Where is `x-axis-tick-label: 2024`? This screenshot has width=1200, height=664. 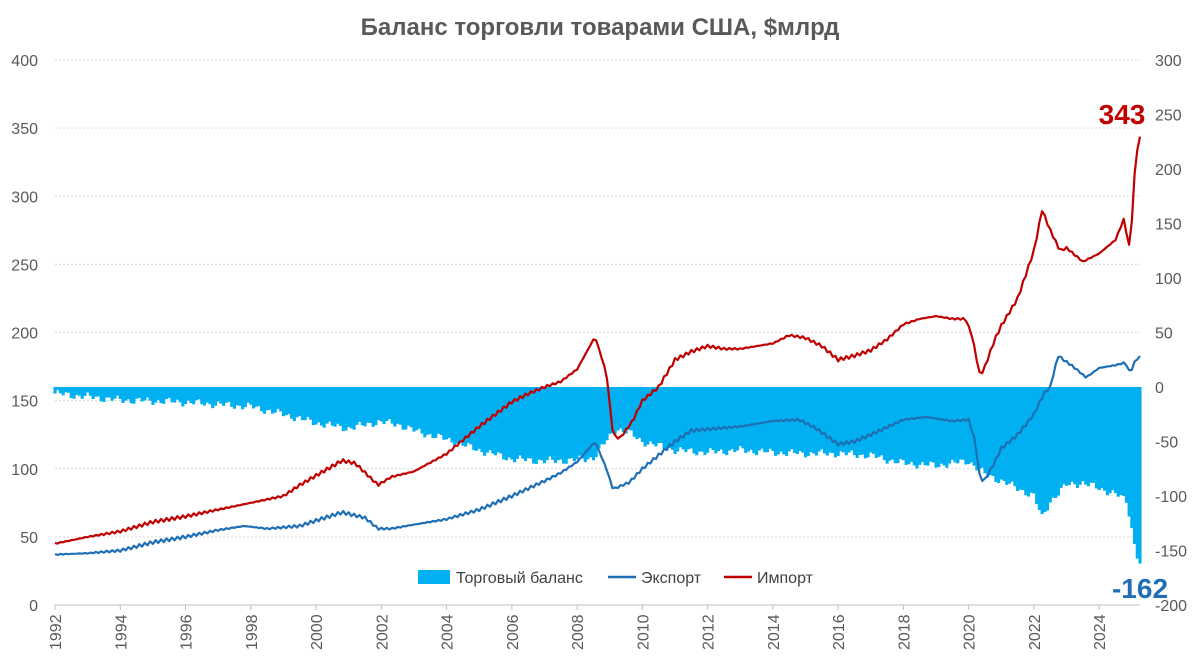 x-axis-tick-label: 2024 is located at coordinates (1100, 632).